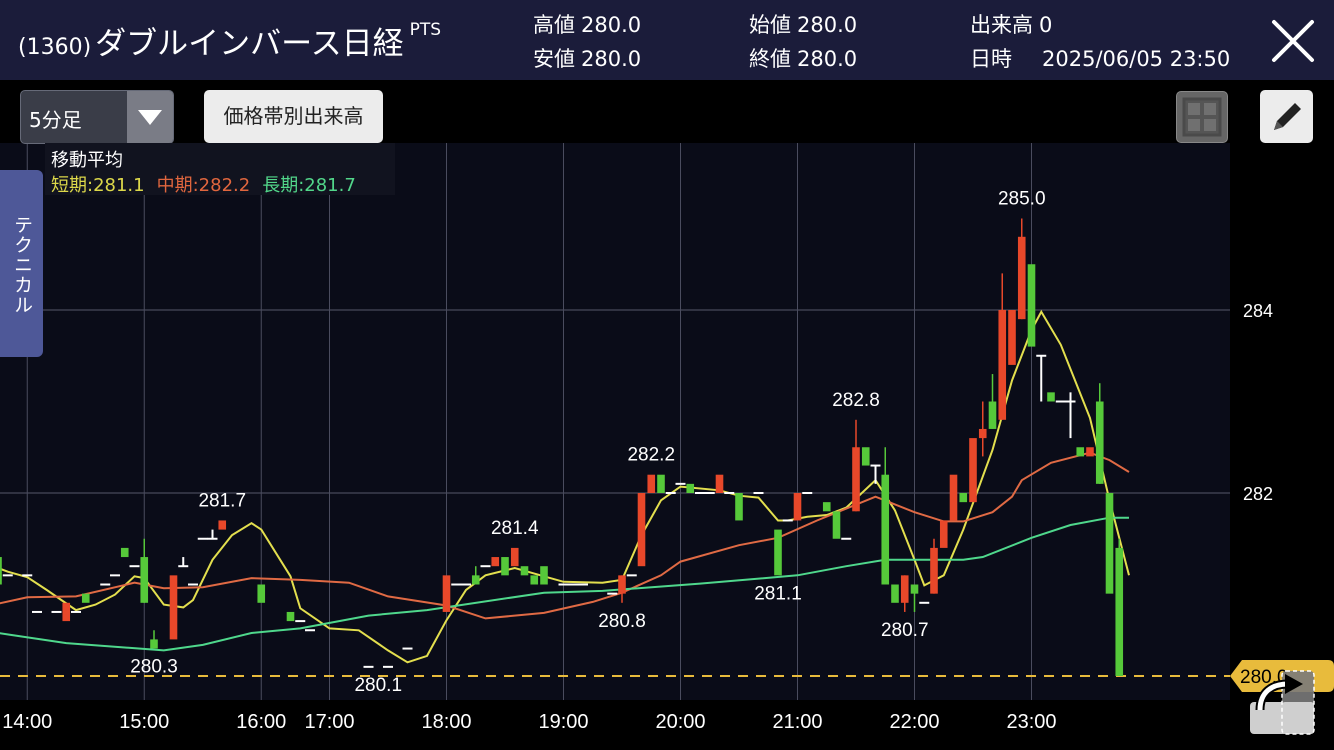 Image resolution: width=1334 pixels, height=750 pixels. What do you see at coordinates (425, 30) in the screenshot?
I see `market-label: PTS` at bounding box center [425, 30].